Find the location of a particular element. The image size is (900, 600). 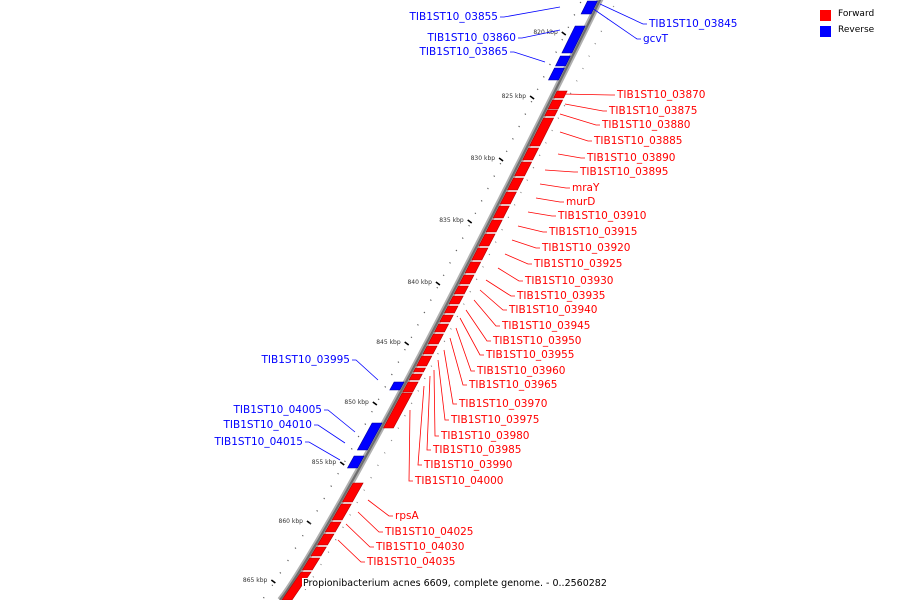

gene-label: TIB1ST10_03895 is located at coordinates (624, 172).